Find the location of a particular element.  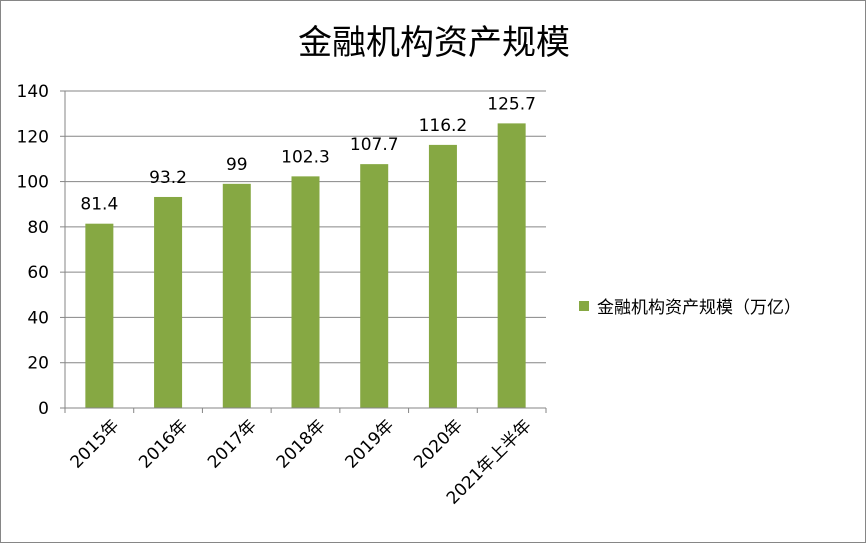

data-label: 93.2 is located at coordinates (168, 178).